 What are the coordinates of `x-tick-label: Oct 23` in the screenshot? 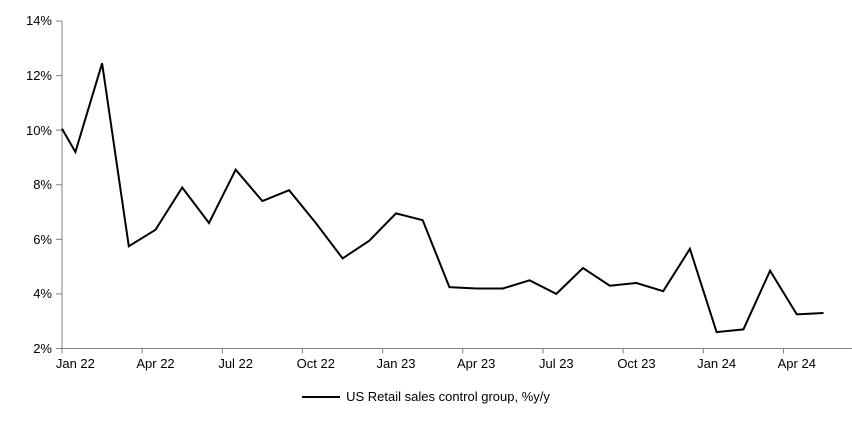 It's located at (636, 363).